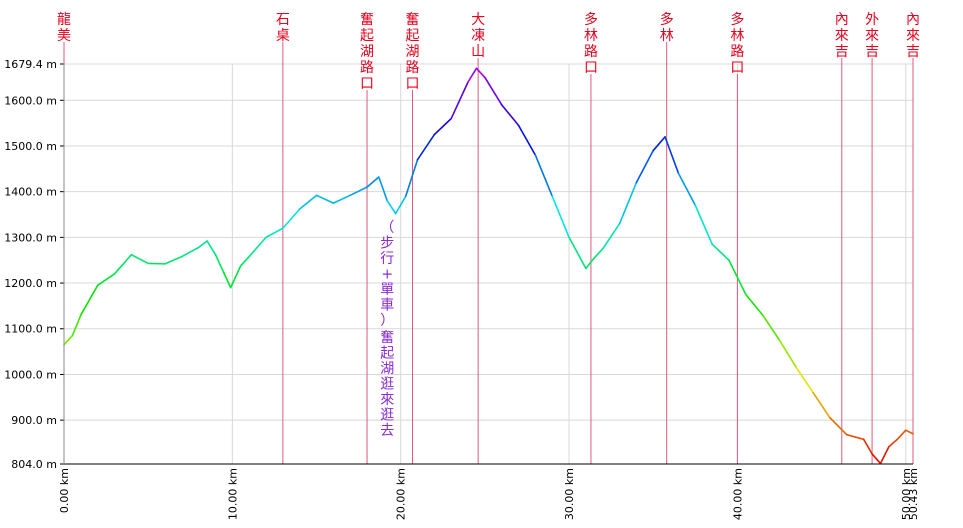 This screenshot has width=963, height=528. What do you see at coordinates (387, 384) in the screenshot?
I see `annotation-line: 奮起湖逛來逛去` at bounding box center [387, 384].